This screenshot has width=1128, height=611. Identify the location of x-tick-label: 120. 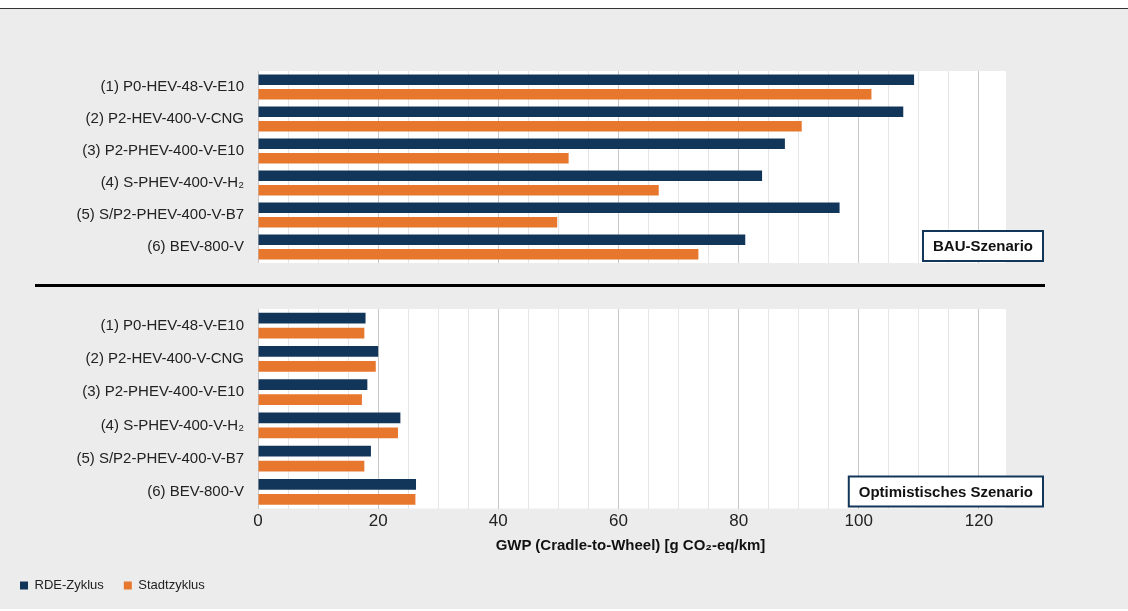
(979, 521).